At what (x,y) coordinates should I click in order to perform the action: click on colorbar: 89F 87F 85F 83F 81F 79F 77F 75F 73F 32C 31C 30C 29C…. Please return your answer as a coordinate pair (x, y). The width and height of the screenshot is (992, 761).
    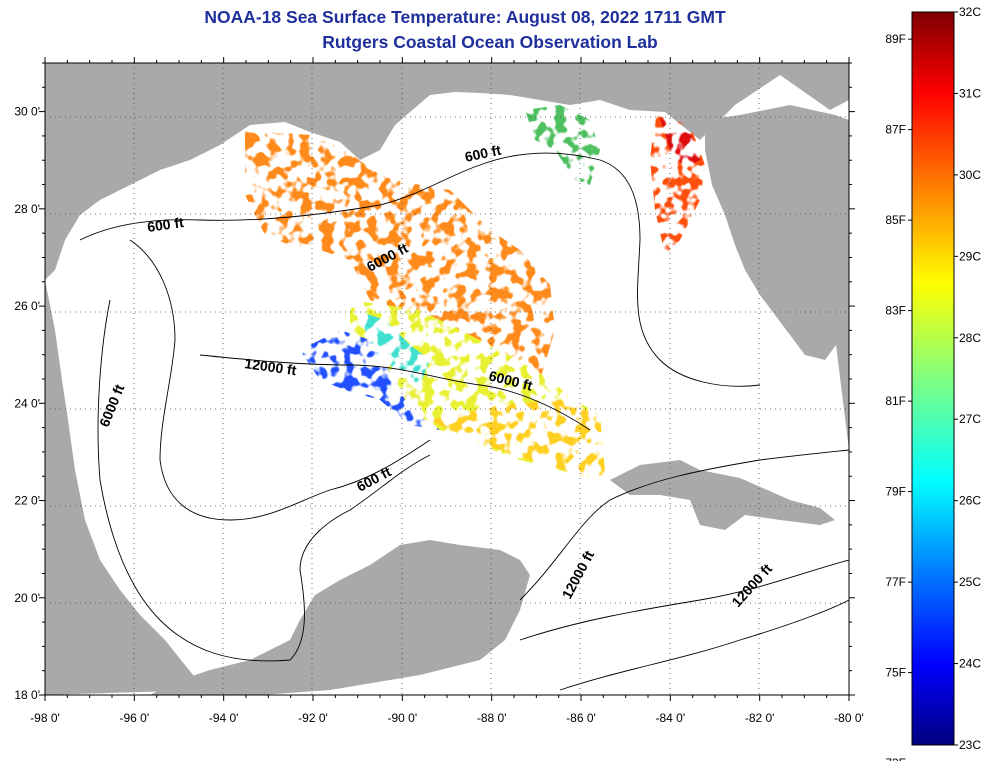
    Looking at the image, I should click on (933, 383).